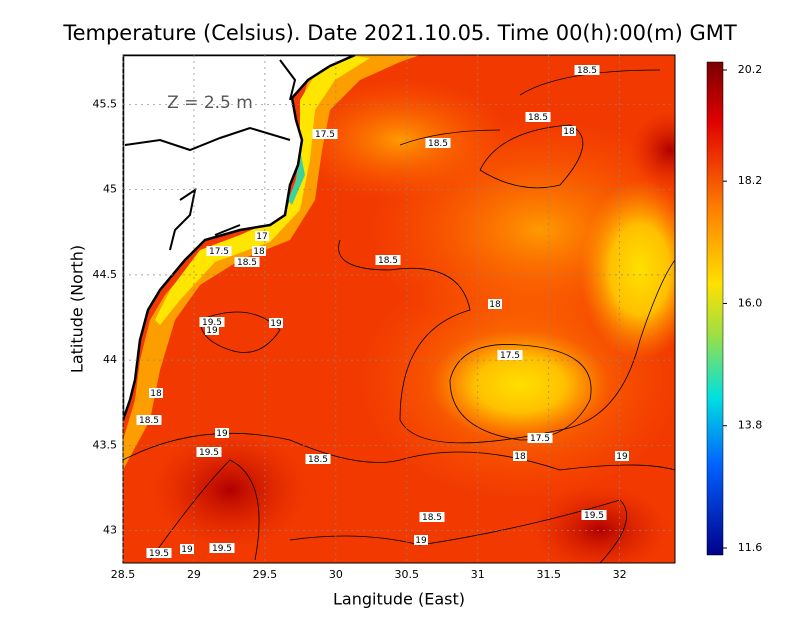 Image resolution: width=800 pixels, height=618 pixels. I want to click on x-tick-label: 31, so click(478, 574).